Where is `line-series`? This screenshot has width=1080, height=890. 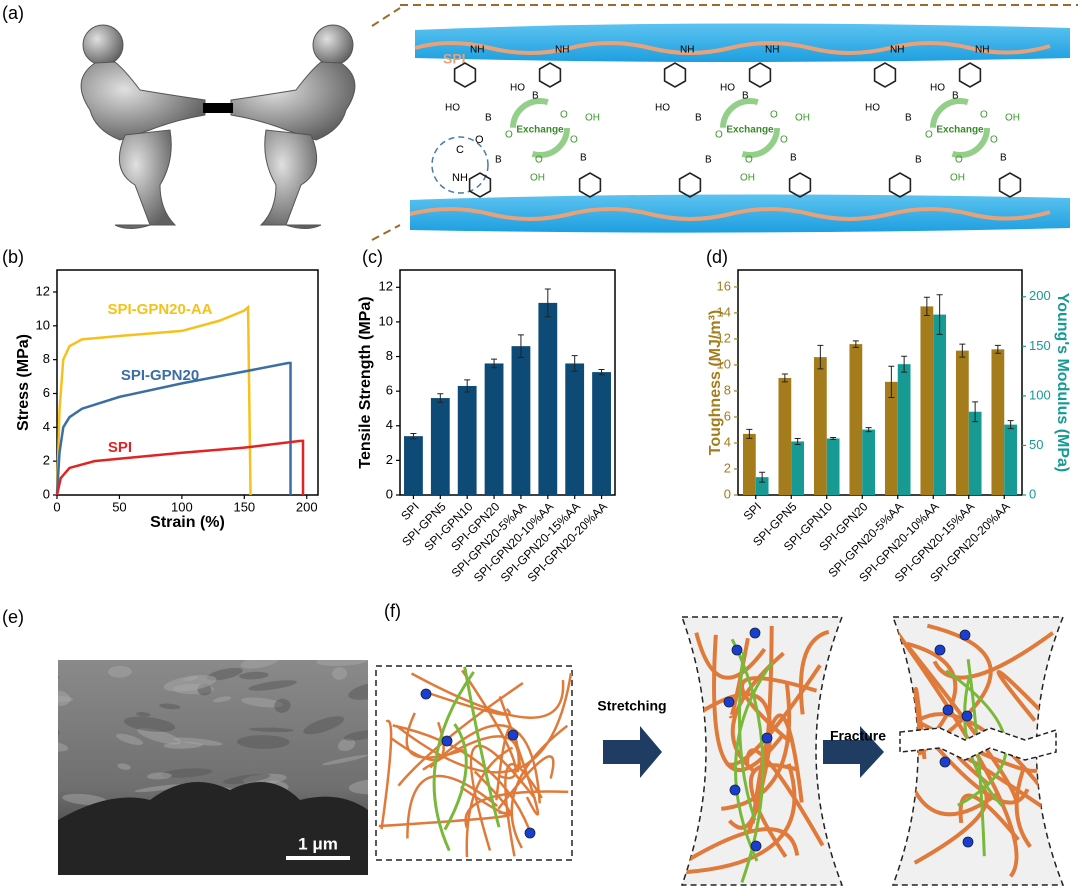 line-series is located at coordinates (173, 428).